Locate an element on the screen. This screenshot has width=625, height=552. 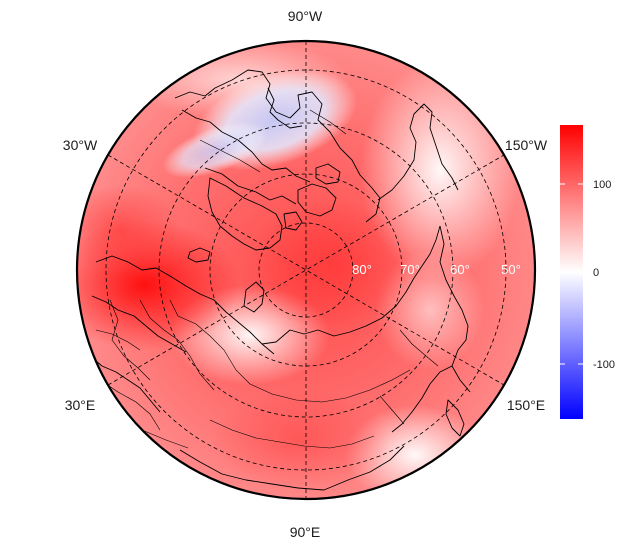
colorbar-tick-0: 0 is located at coordinates (596, 273).